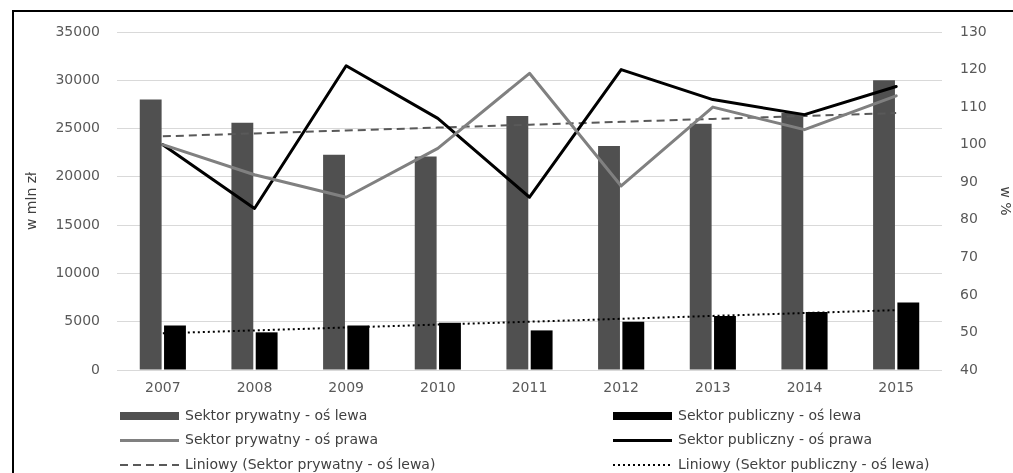 This screenshot has height=473, width=1013. I want to click on x-tick-label: 2015, so click(896, 387).